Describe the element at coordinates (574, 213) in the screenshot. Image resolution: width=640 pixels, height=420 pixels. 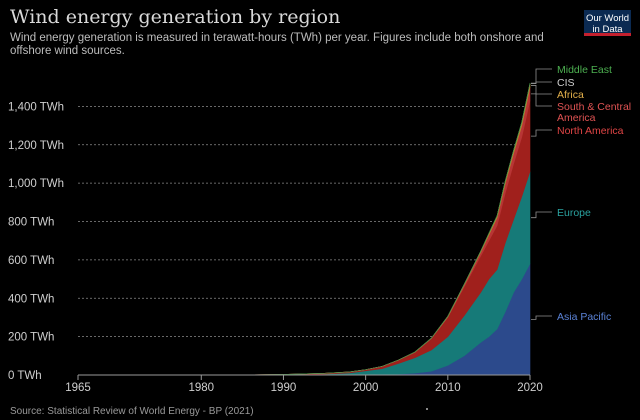
I see `legend-label-europe: Europe` at that location.